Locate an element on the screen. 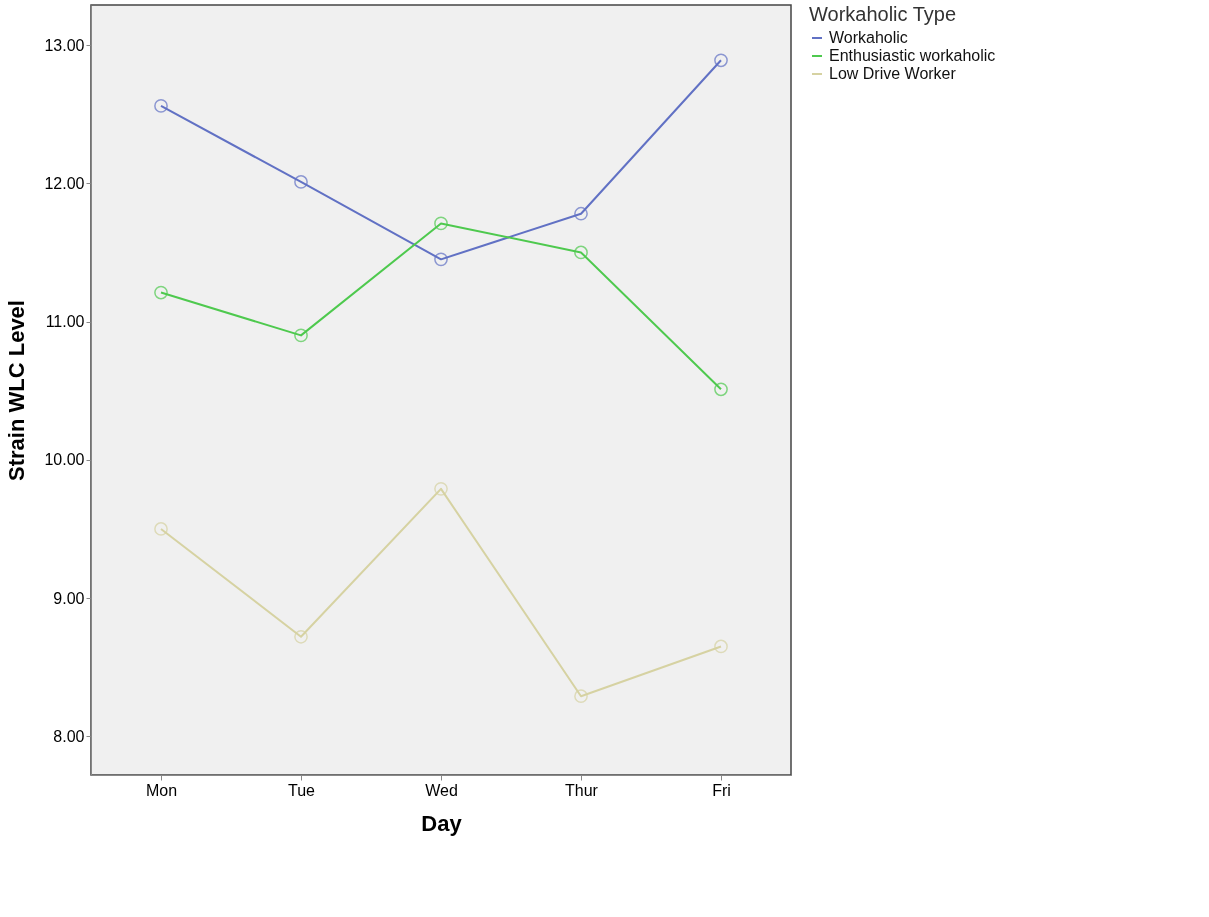  y-tick-label: 13.00 is located at coordinates (64, 45).